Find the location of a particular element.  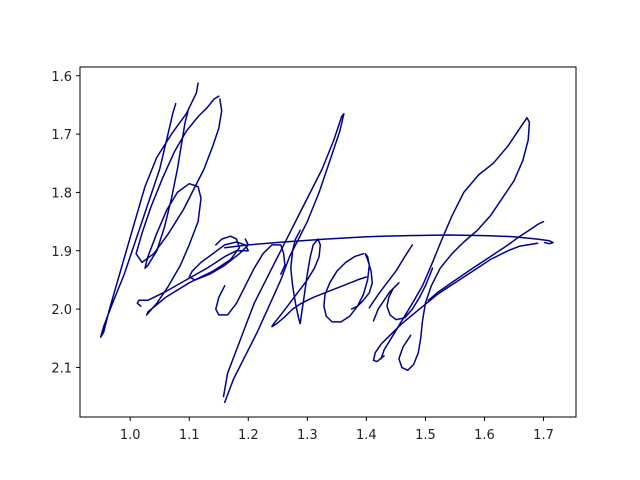

y-tick-label: 1.6 is located at coordinates (61, 77).